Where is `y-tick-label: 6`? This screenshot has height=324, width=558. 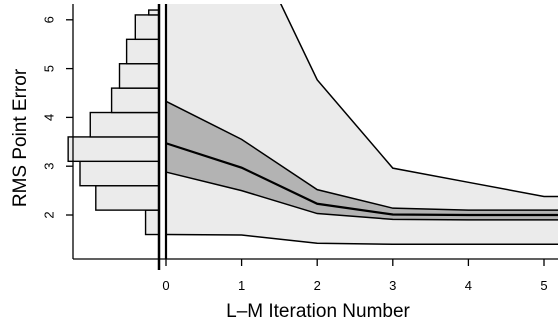 y-tick-label: 6 is located at coordinates (49, 19).